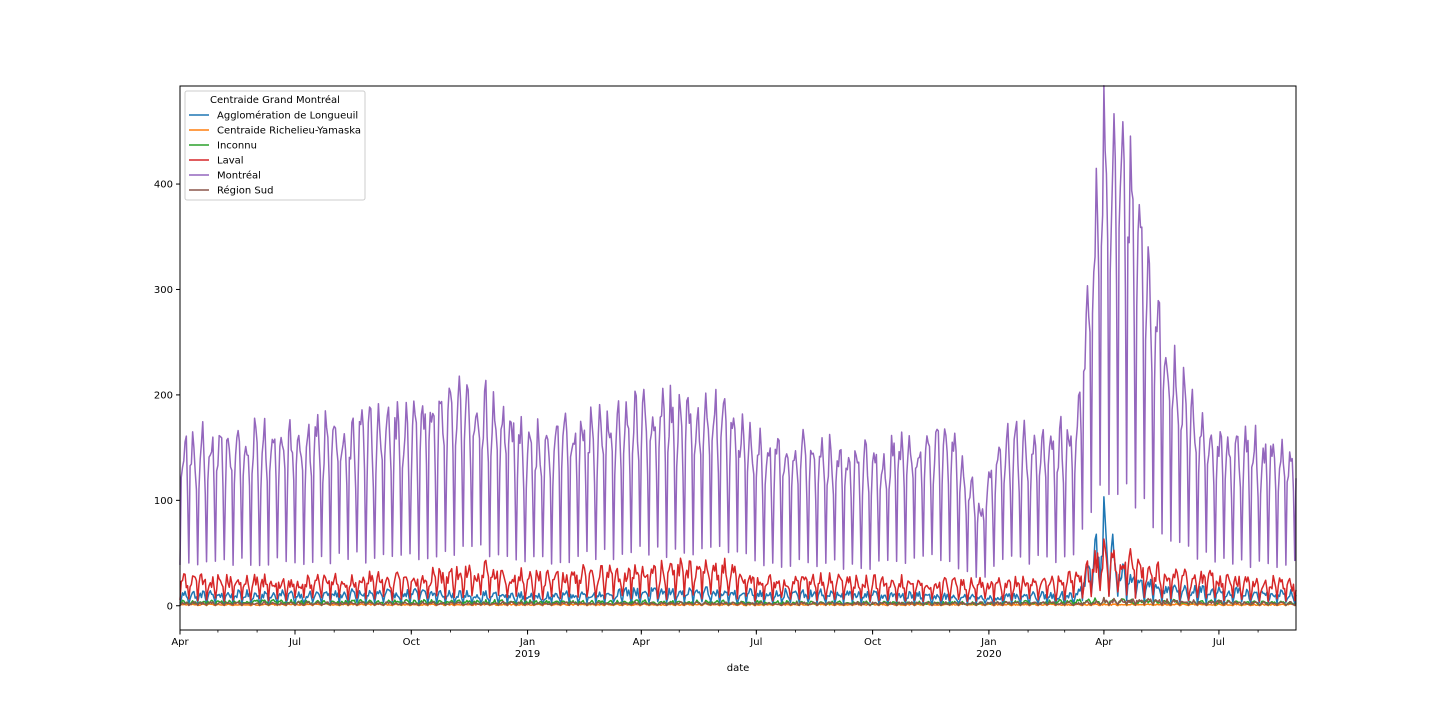  What do you see at coordinates (163, 185) in the screenshot?
I see `y-tick-label: 400` at bounding box center [163, 185].